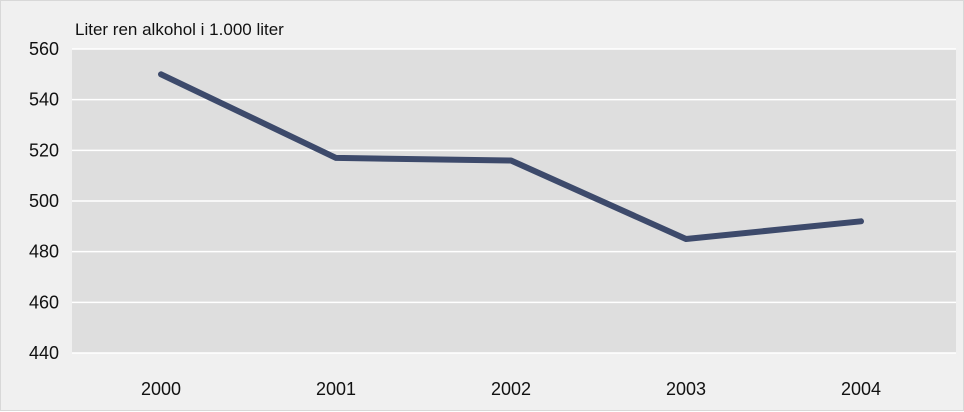 Image resolution: width=964 pixels, height=412 pixels. Describe the element at coordinates (336, 389) in the screenshot. I see `x-tick-label: 2001` at that location.